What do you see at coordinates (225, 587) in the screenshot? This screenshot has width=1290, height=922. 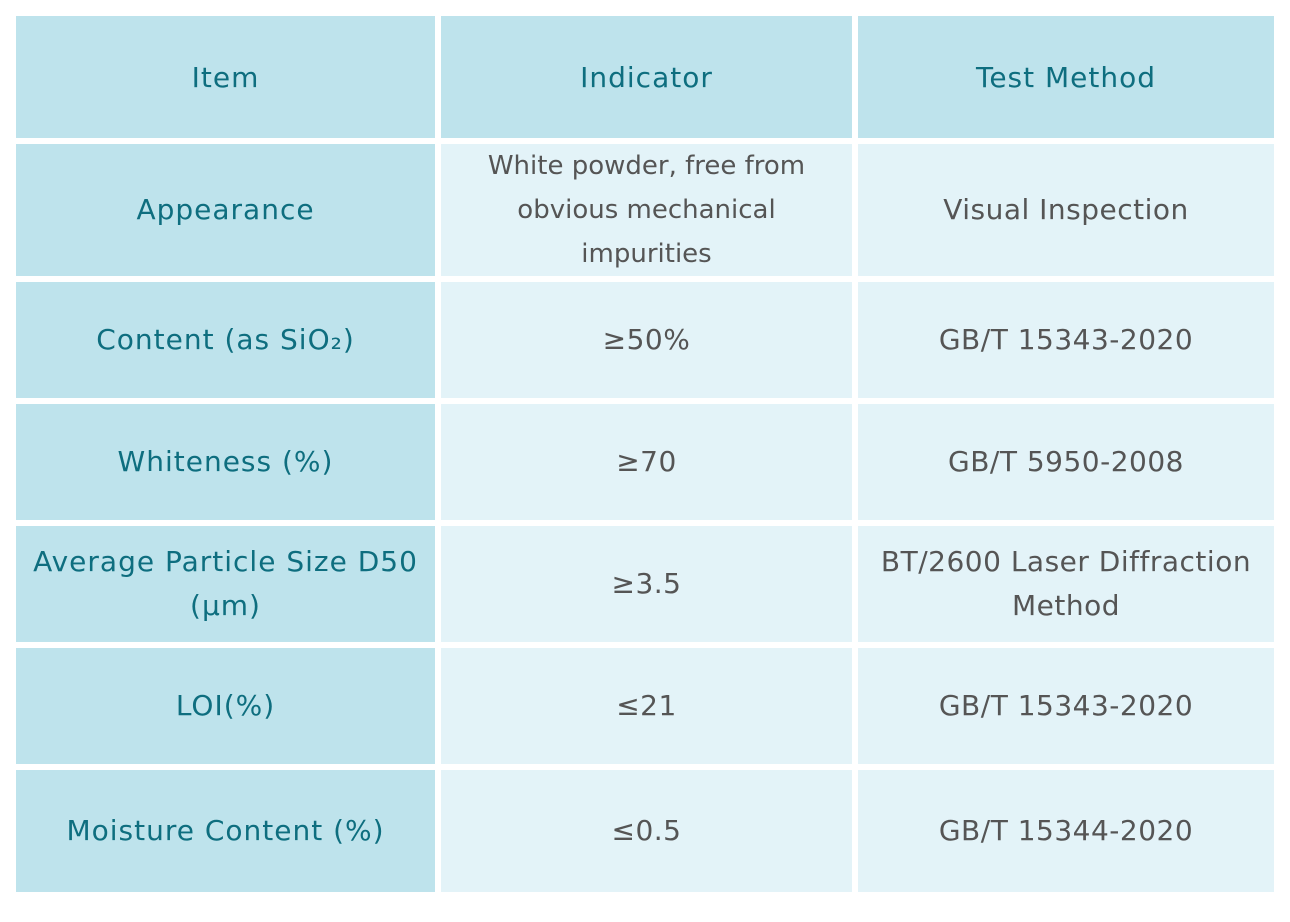 I see `row-item: Average Particle Size D50 (μm)` at bounding box center [225, 587].